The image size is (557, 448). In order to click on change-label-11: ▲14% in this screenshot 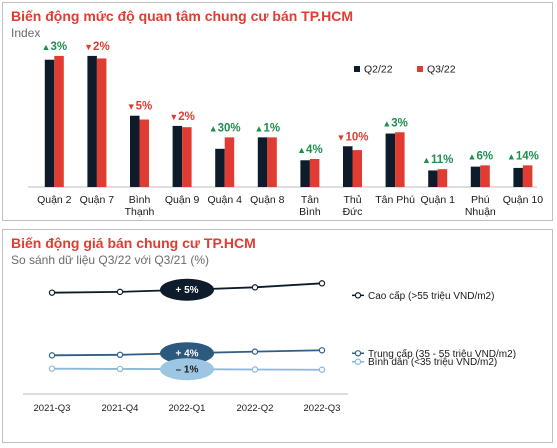, I will do `click(523, 156)`.